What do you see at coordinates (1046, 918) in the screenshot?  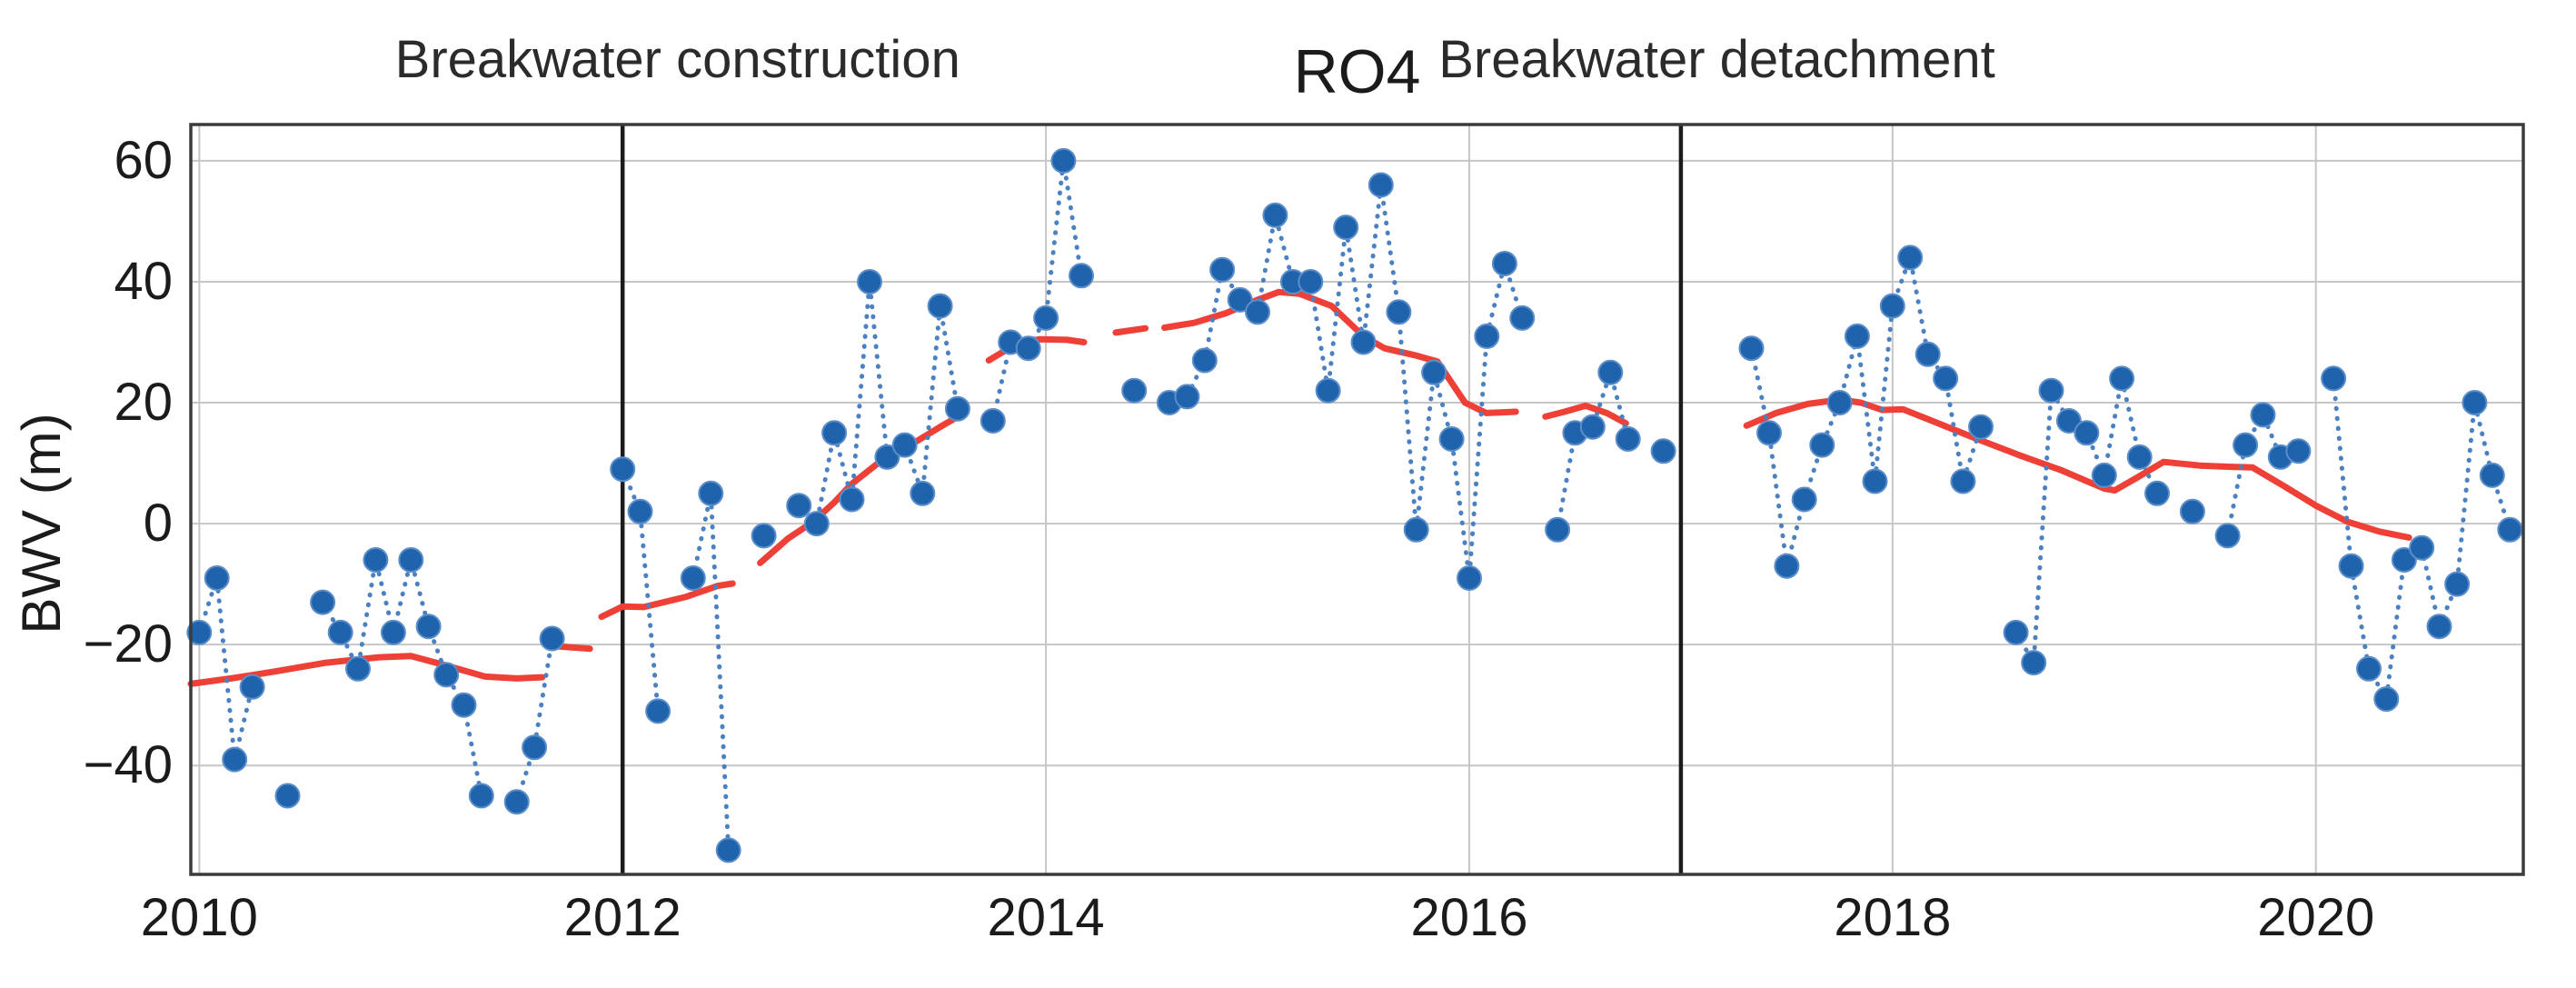 I see `x-tick-label-2014: 2014` at bounding box center [1046, 918].